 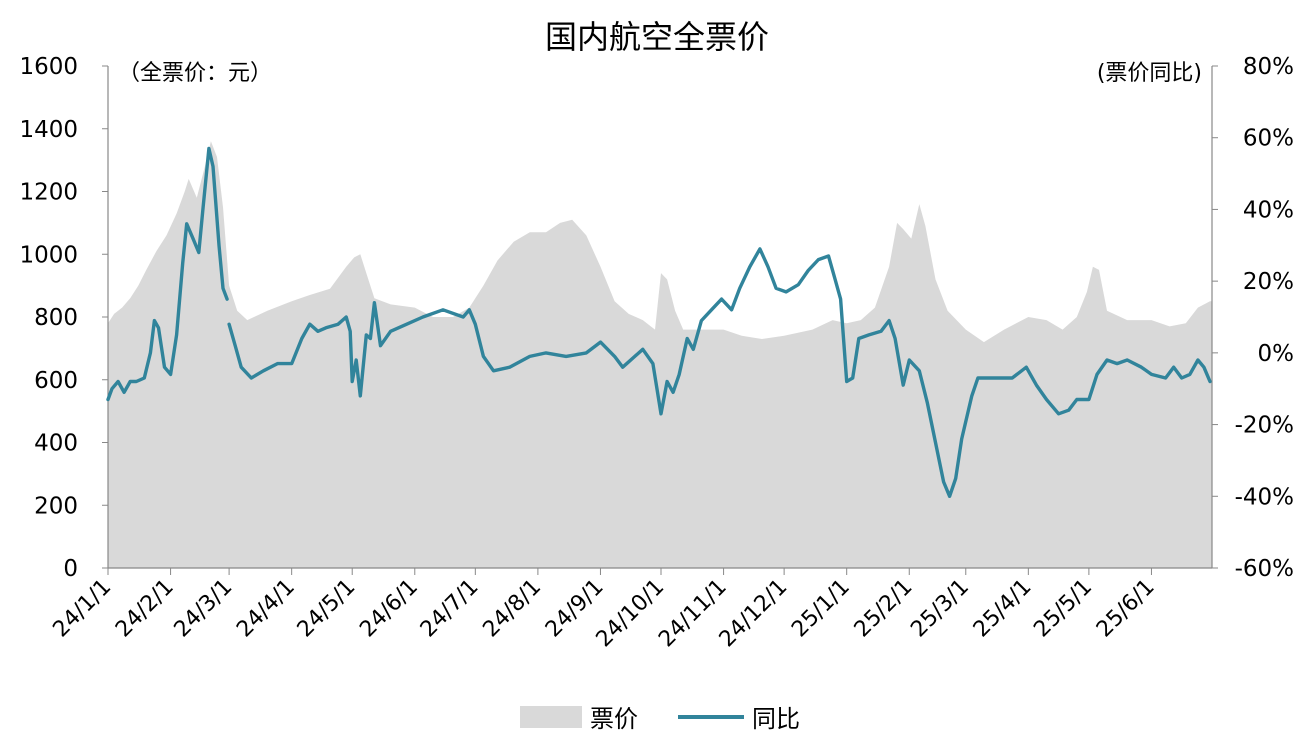 I want to click on right-tick-label: -20%, so click(x=1264, y=426).